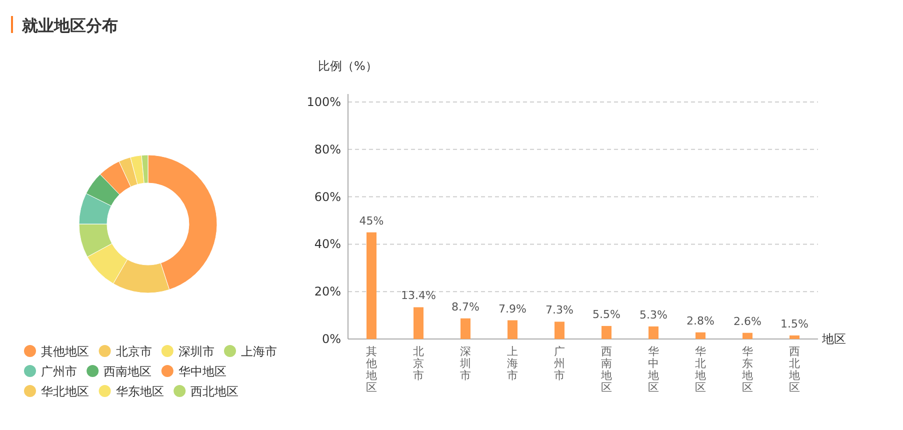 This screenshot has width=903, height=430. I want to click on data-label: 7.3%, so click(560, 310).